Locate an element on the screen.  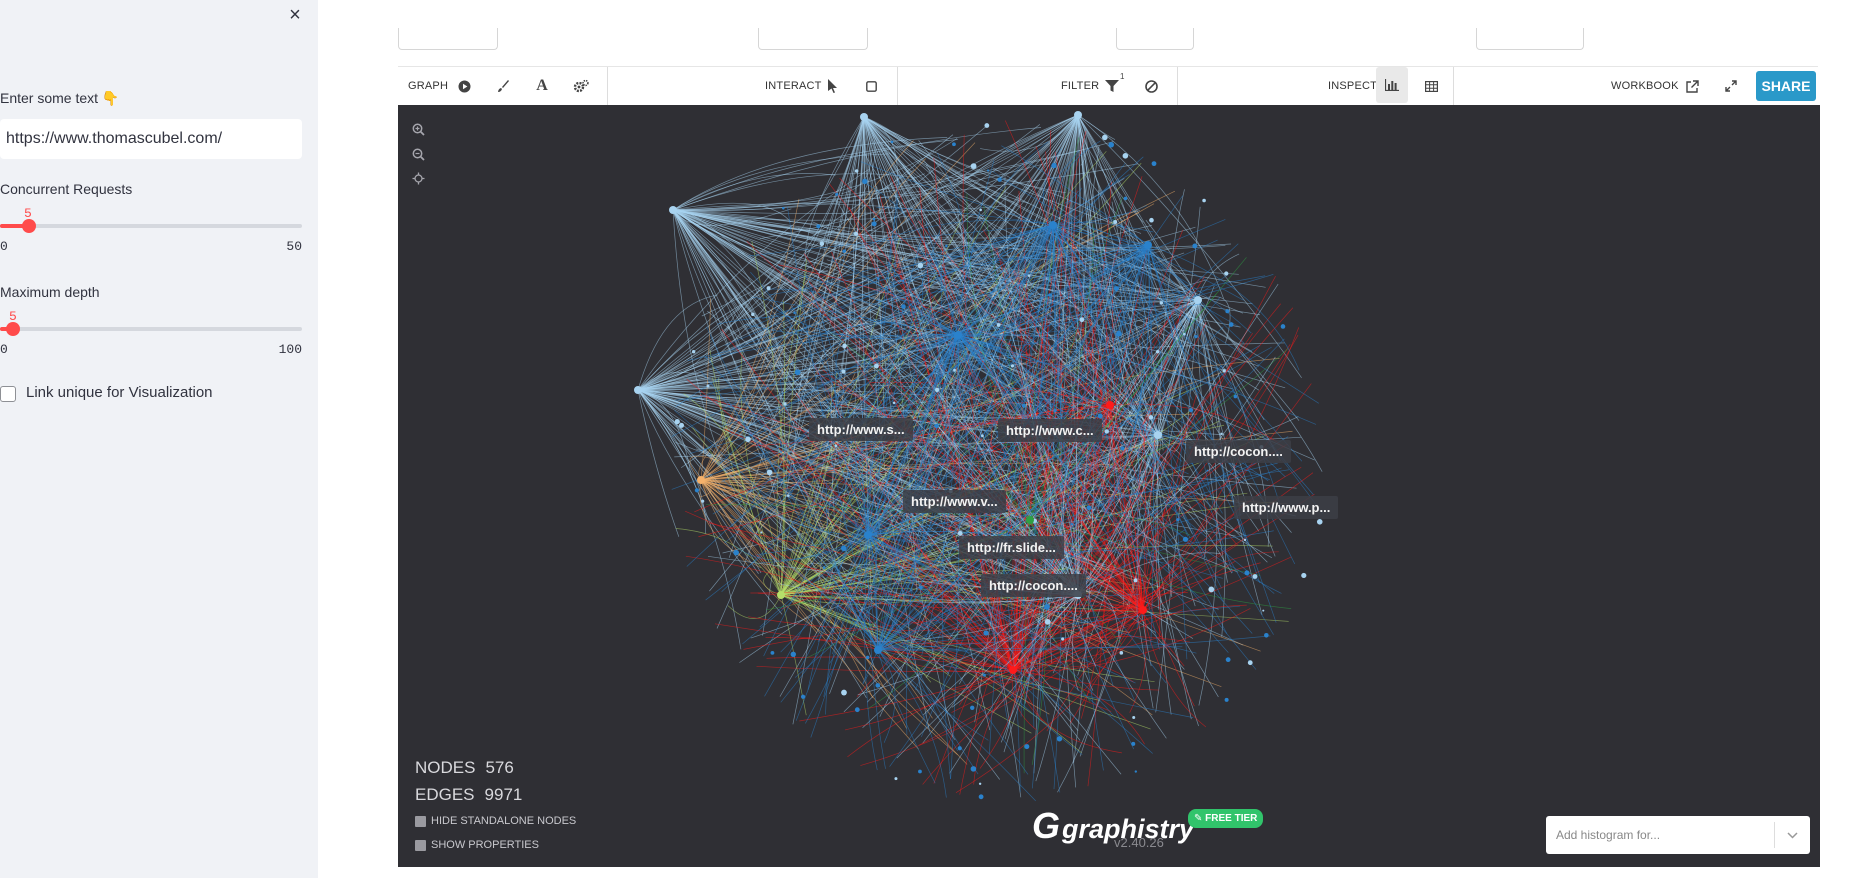
hide-standalone-toggle: HIDE STANDALONE NODES is located at coordinates (495, 821).